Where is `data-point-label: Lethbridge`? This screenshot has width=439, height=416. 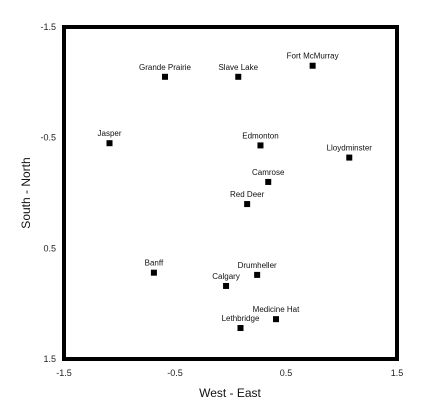
data-point-label: Lethbridge is located at coordinates (241, 318).